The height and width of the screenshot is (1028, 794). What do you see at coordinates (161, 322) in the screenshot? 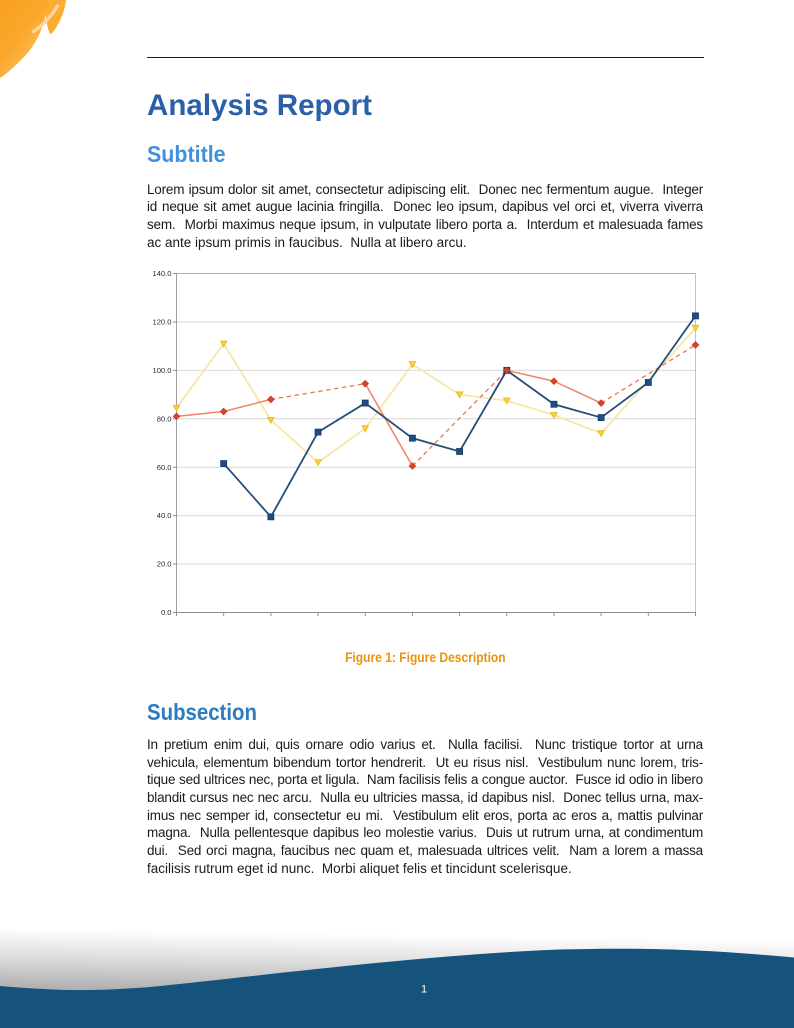
I see `svg-text: 120.0` at bounding box center [161, 322].